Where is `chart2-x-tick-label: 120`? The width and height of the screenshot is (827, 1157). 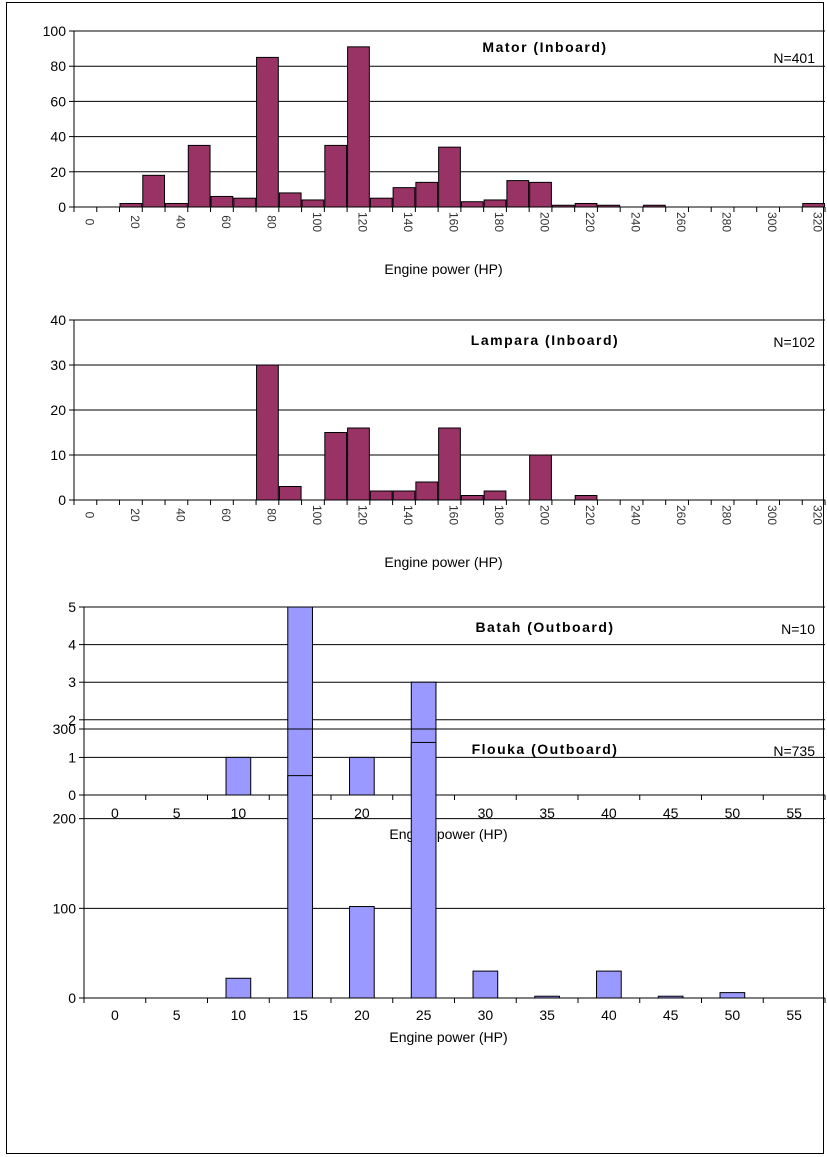
chart2-x-tick-label: 120 is located at coordinates (362, 515).